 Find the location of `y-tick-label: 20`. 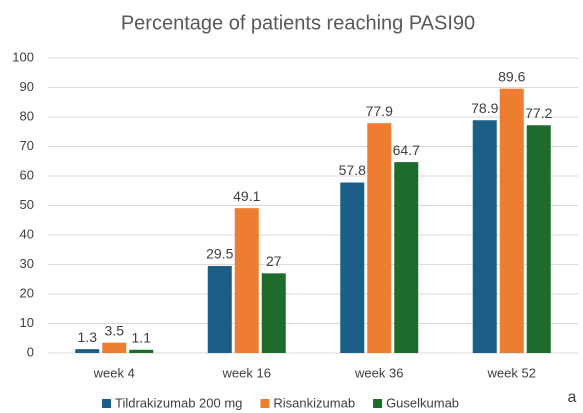

y-tick-label: 20 is located at coordinates (27, 292).